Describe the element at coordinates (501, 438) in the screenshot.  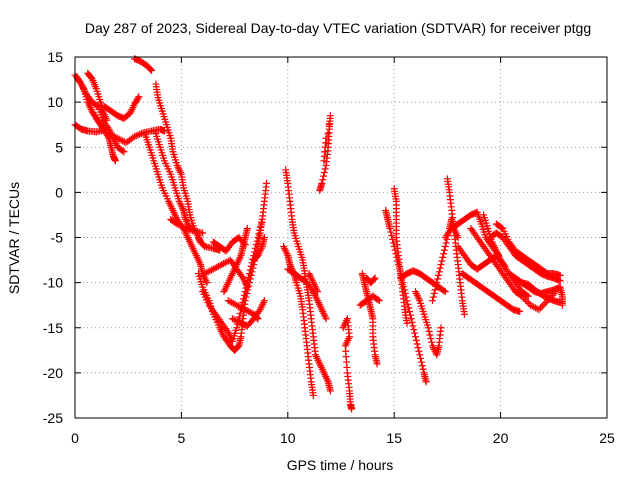
I see `x-tick-label: 20` at that location.